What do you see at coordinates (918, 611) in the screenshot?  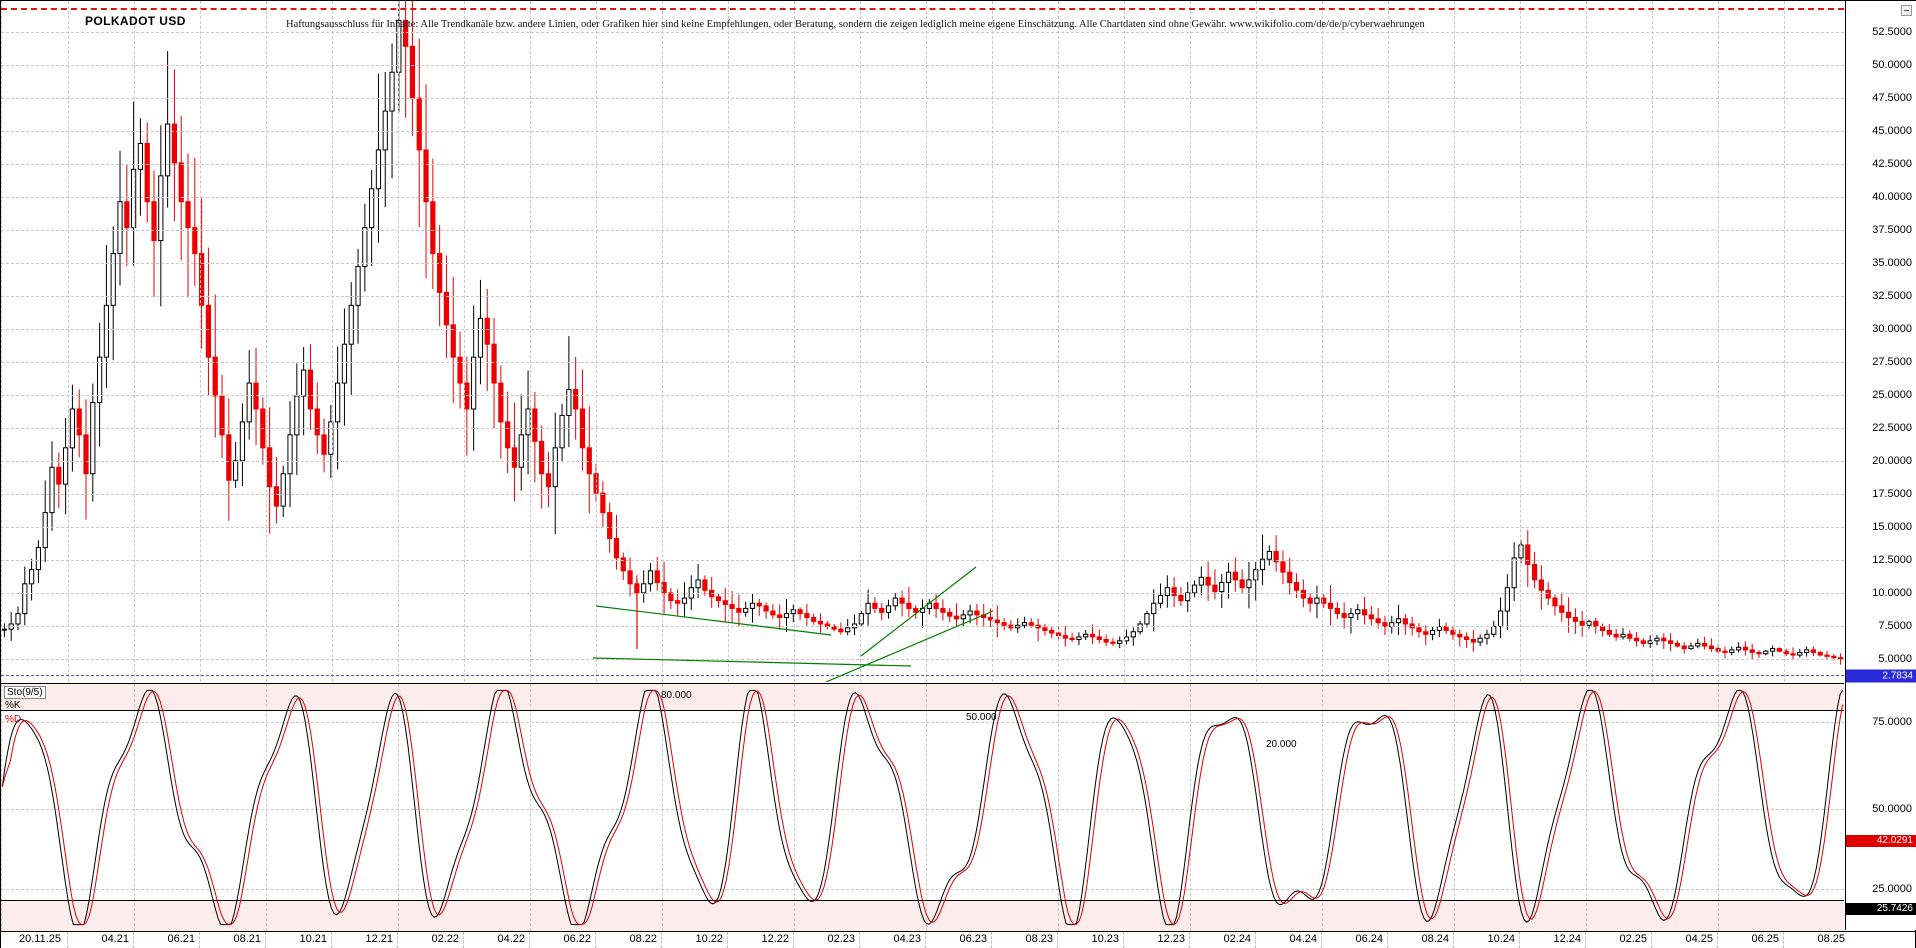 I see `rising-wedge-upper` at bounding box center [918, 611].